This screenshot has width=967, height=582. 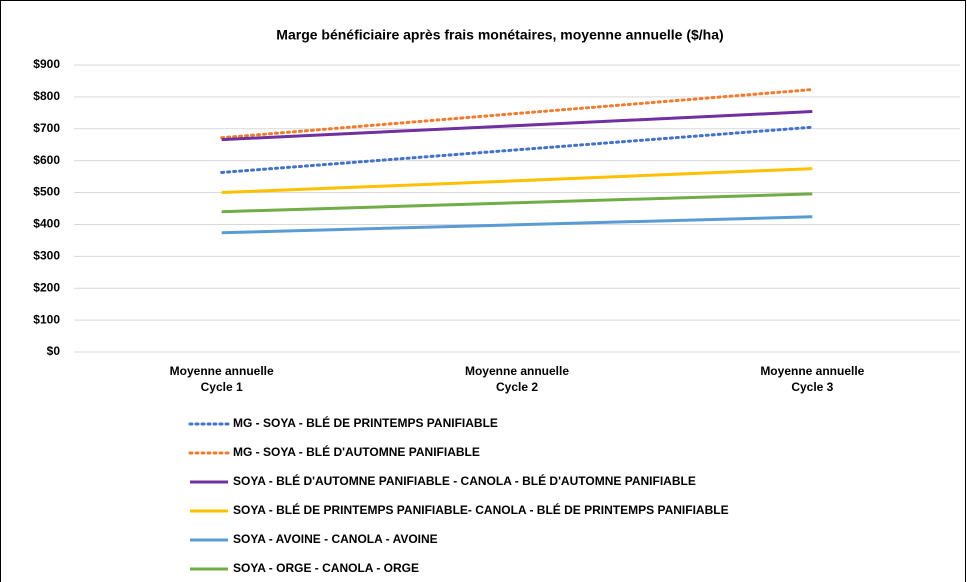 I want to click on legend-label: SOYA - AVOINE - CANOLA - AVOINE, so click(x=335, y=539).